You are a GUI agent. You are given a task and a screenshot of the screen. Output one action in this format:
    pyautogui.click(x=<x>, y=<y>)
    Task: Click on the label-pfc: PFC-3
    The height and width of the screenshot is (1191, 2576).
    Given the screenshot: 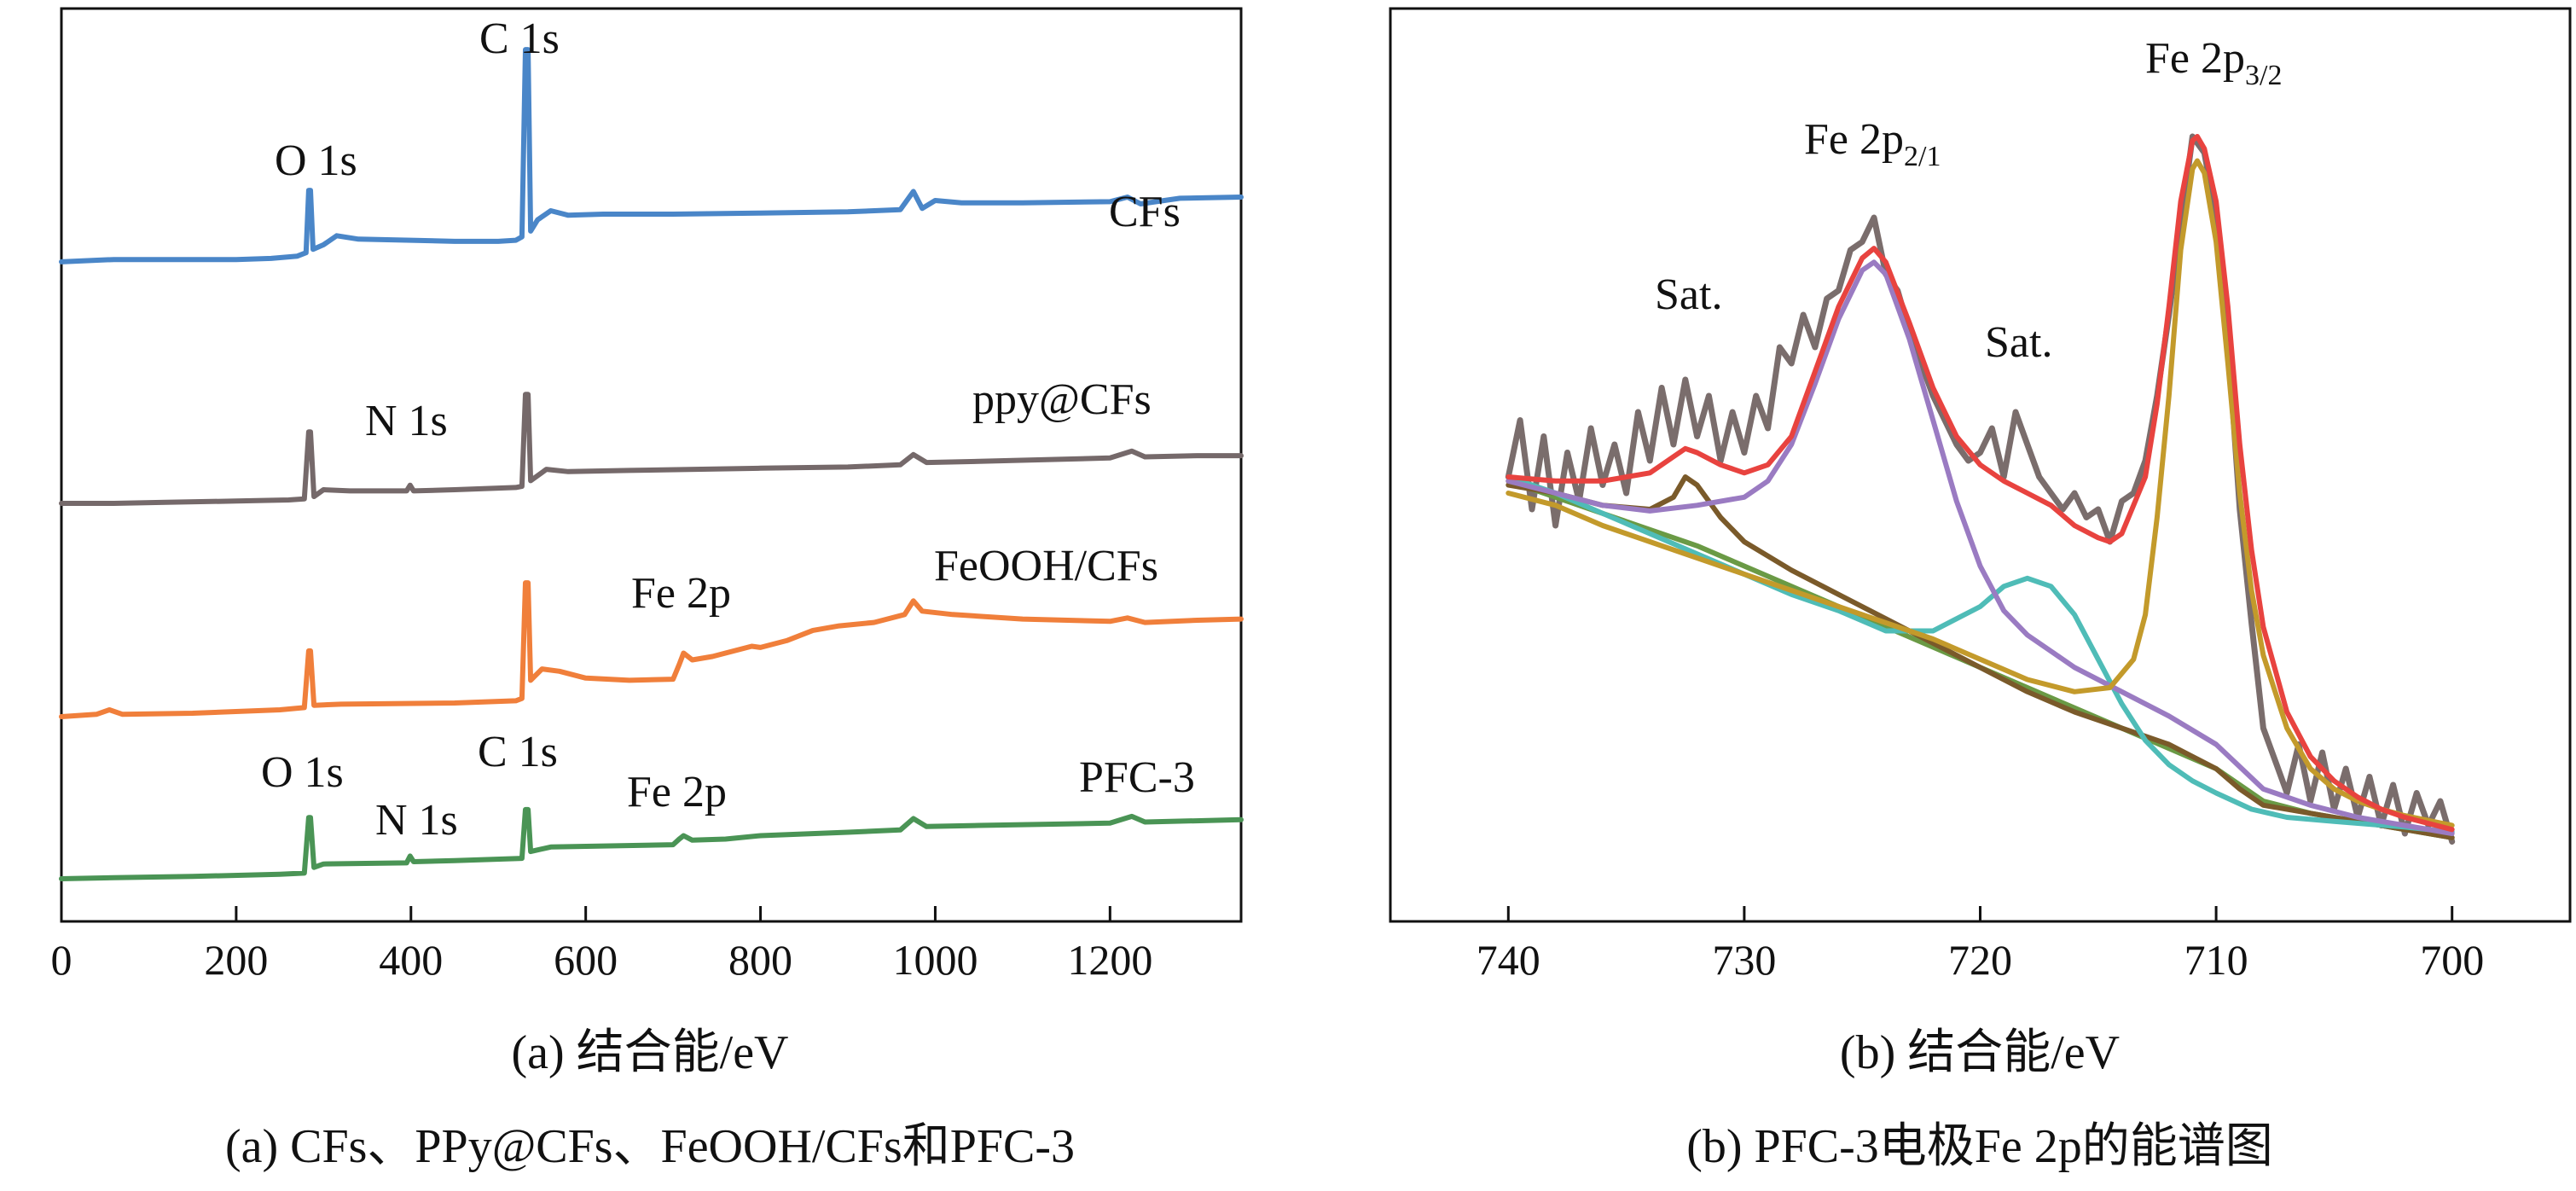 What is the action you would take?
    pyautogui.click(x=1137, y=777)
    